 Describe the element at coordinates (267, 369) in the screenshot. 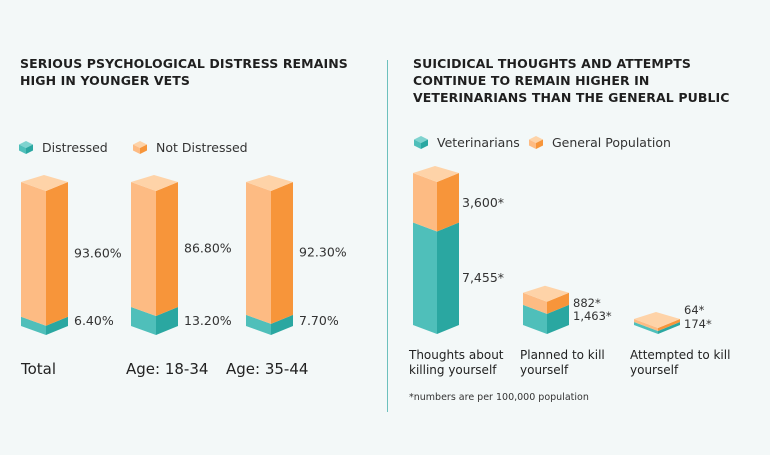

I see `category-label-age-35-44: Age: 35-44` at that location.